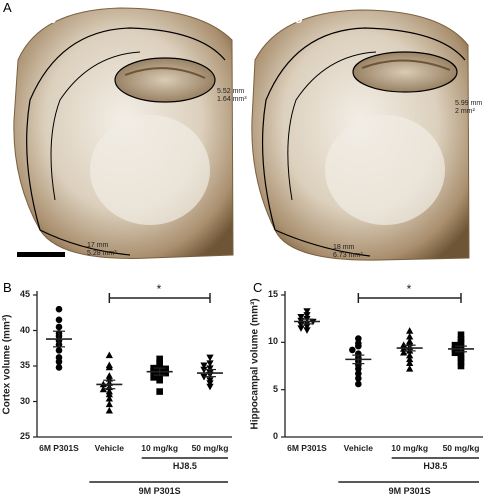  I want to click on vehicle-label: Vehicle, so click(32, 18).